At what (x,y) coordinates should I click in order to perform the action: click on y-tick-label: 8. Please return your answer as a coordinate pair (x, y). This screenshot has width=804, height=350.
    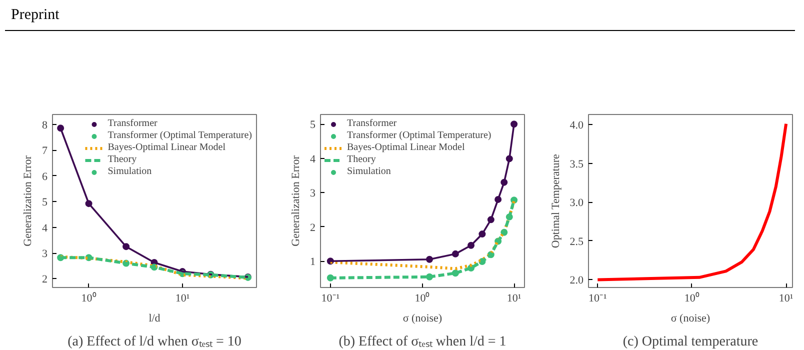
    Looking at the image, I should click on (45, 125).